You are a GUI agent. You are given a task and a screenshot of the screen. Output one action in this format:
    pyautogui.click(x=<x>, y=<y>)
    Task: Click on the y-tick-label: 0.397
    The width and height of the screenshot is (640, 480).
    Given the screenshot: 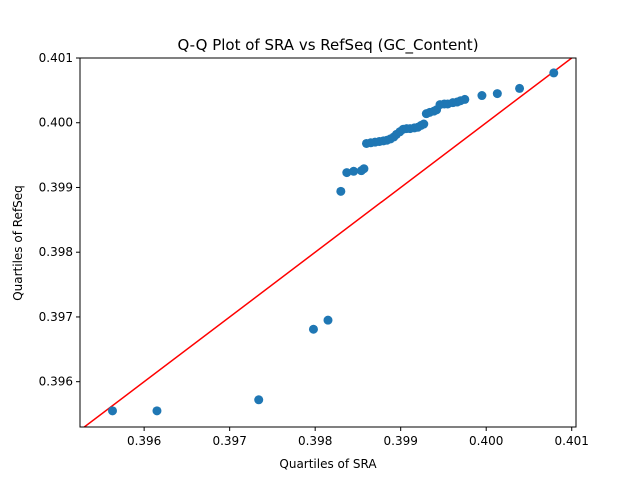 What is the action you would take?
    pyautogui.click(x=56, y=317)
    